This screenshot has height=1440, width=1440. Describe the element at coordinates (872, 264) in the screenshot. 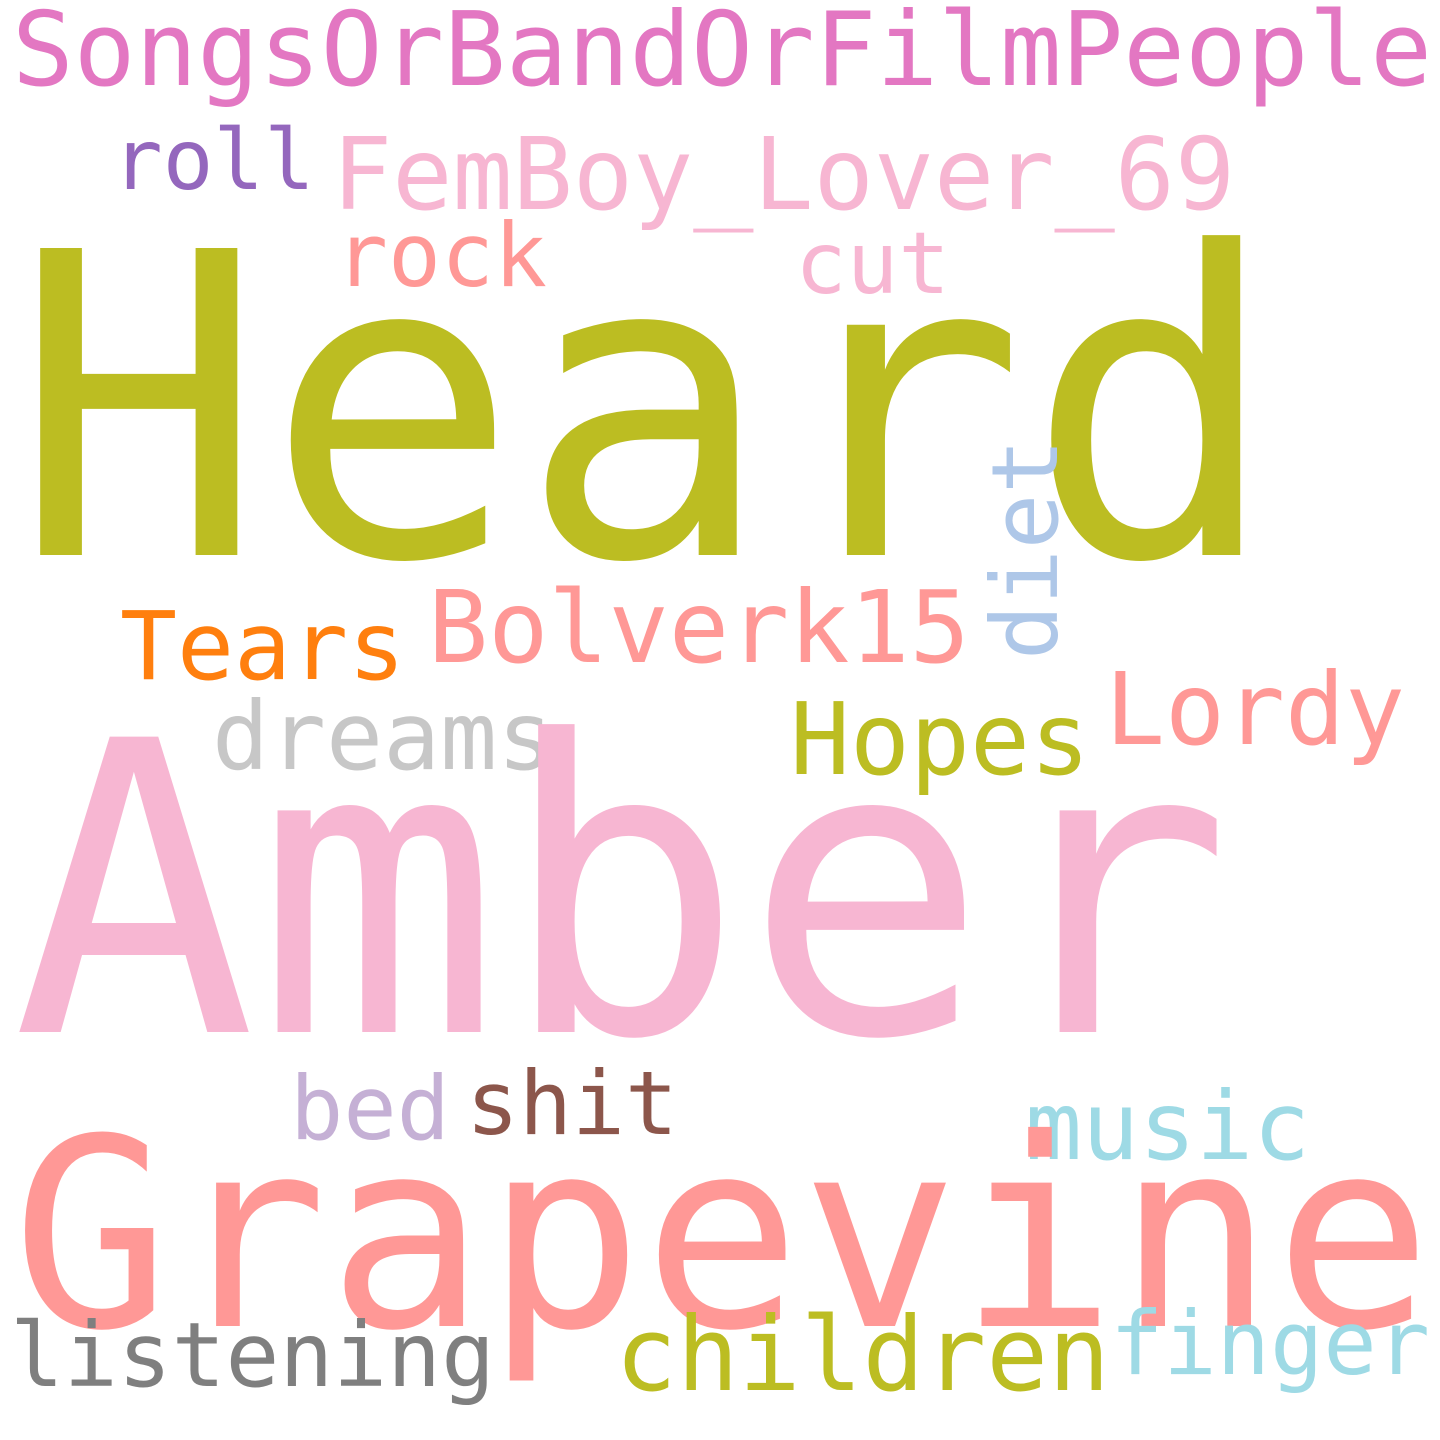

I see `word-cut: cut` at that location.